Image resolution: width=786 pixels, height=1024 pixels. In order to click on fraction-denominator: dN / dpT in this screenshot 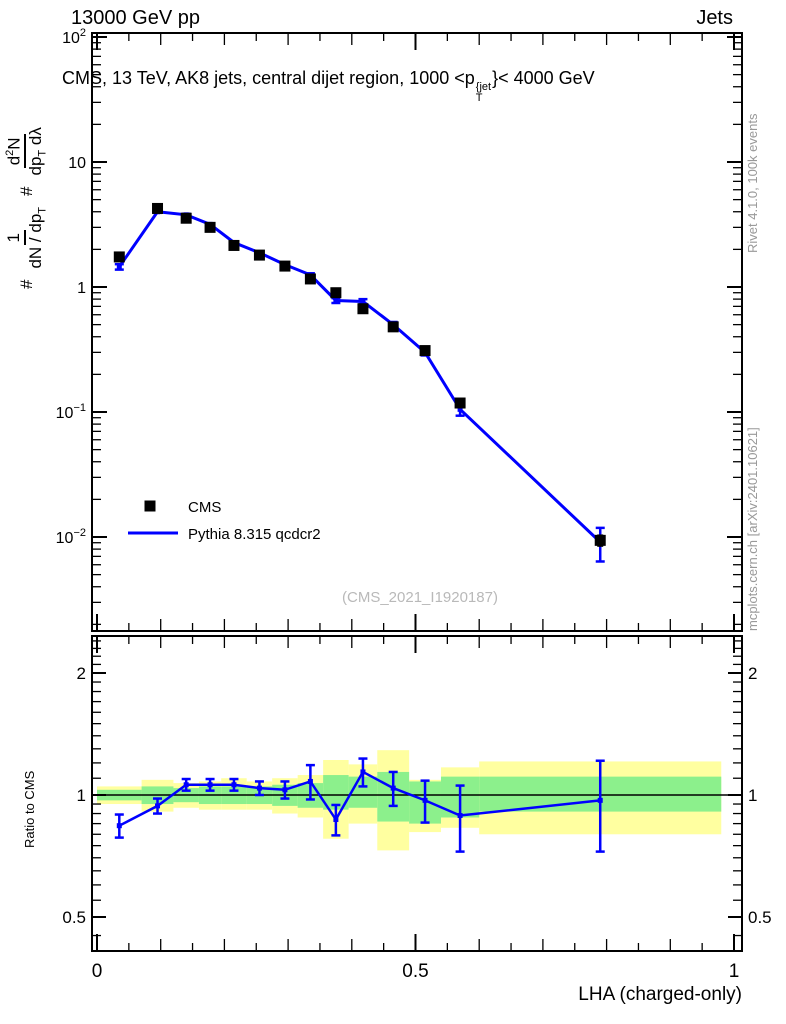, I will do `click(37, 237)`.